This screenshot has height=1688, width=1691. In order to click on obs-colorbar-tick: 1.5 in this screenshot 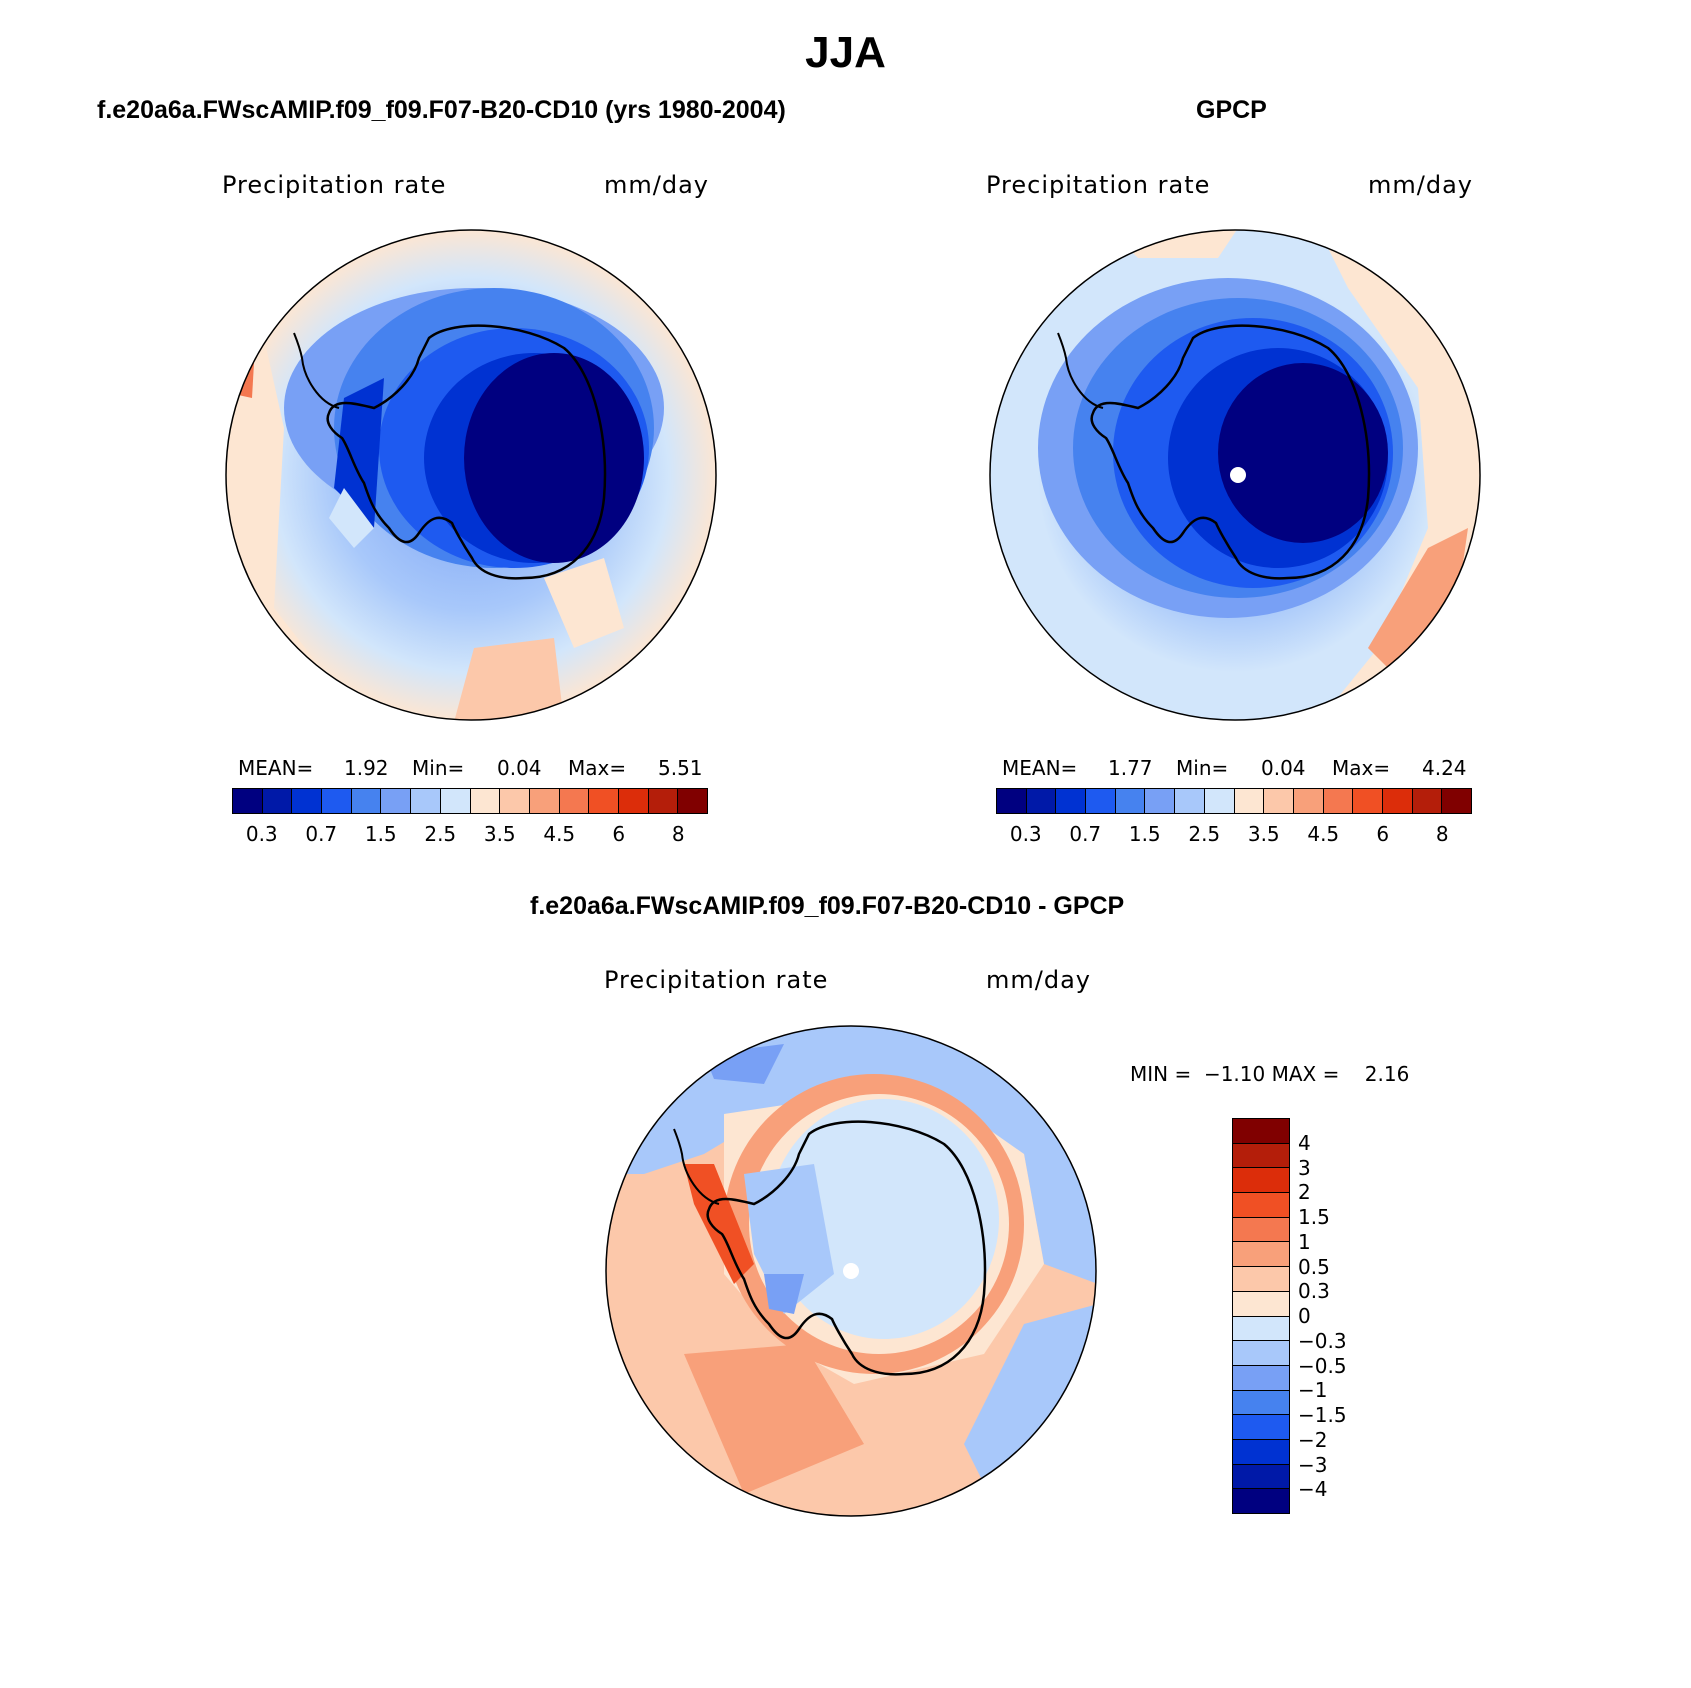, I will do `click(1144, 834)`.